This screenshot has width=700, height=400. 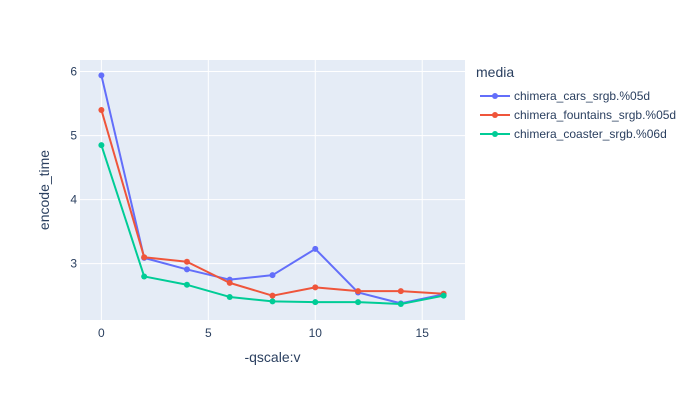 I want to click on y-axis-title: encode_time, so click(x=44, y=190).